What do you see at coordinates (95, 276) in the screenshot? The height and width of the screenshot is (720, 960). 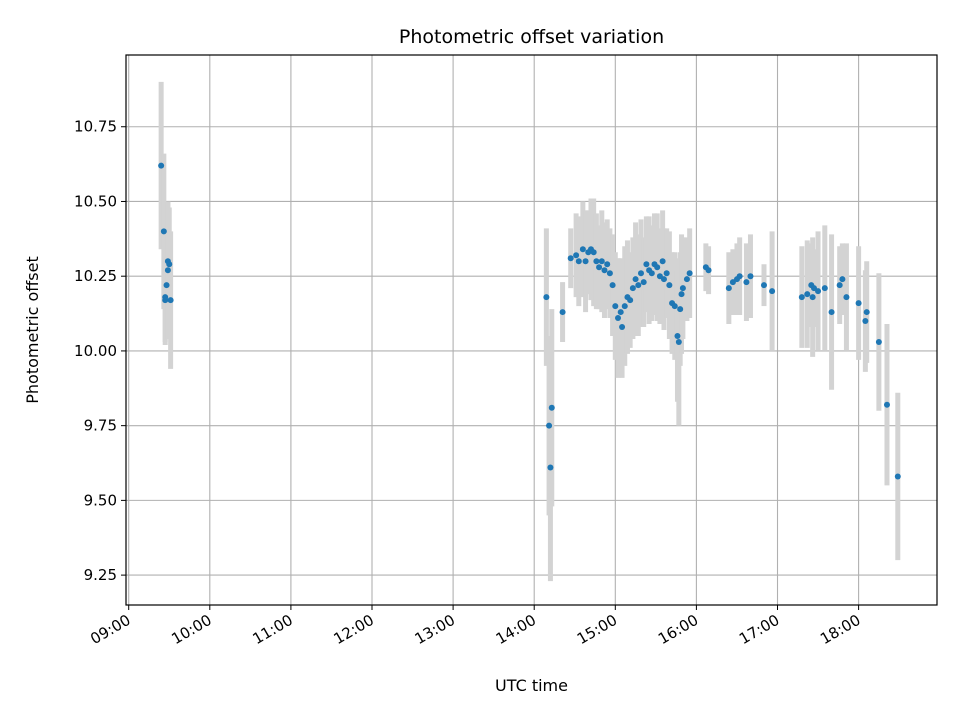 I see `y-tick-label: 10.25` at bounding box center [95, 276].